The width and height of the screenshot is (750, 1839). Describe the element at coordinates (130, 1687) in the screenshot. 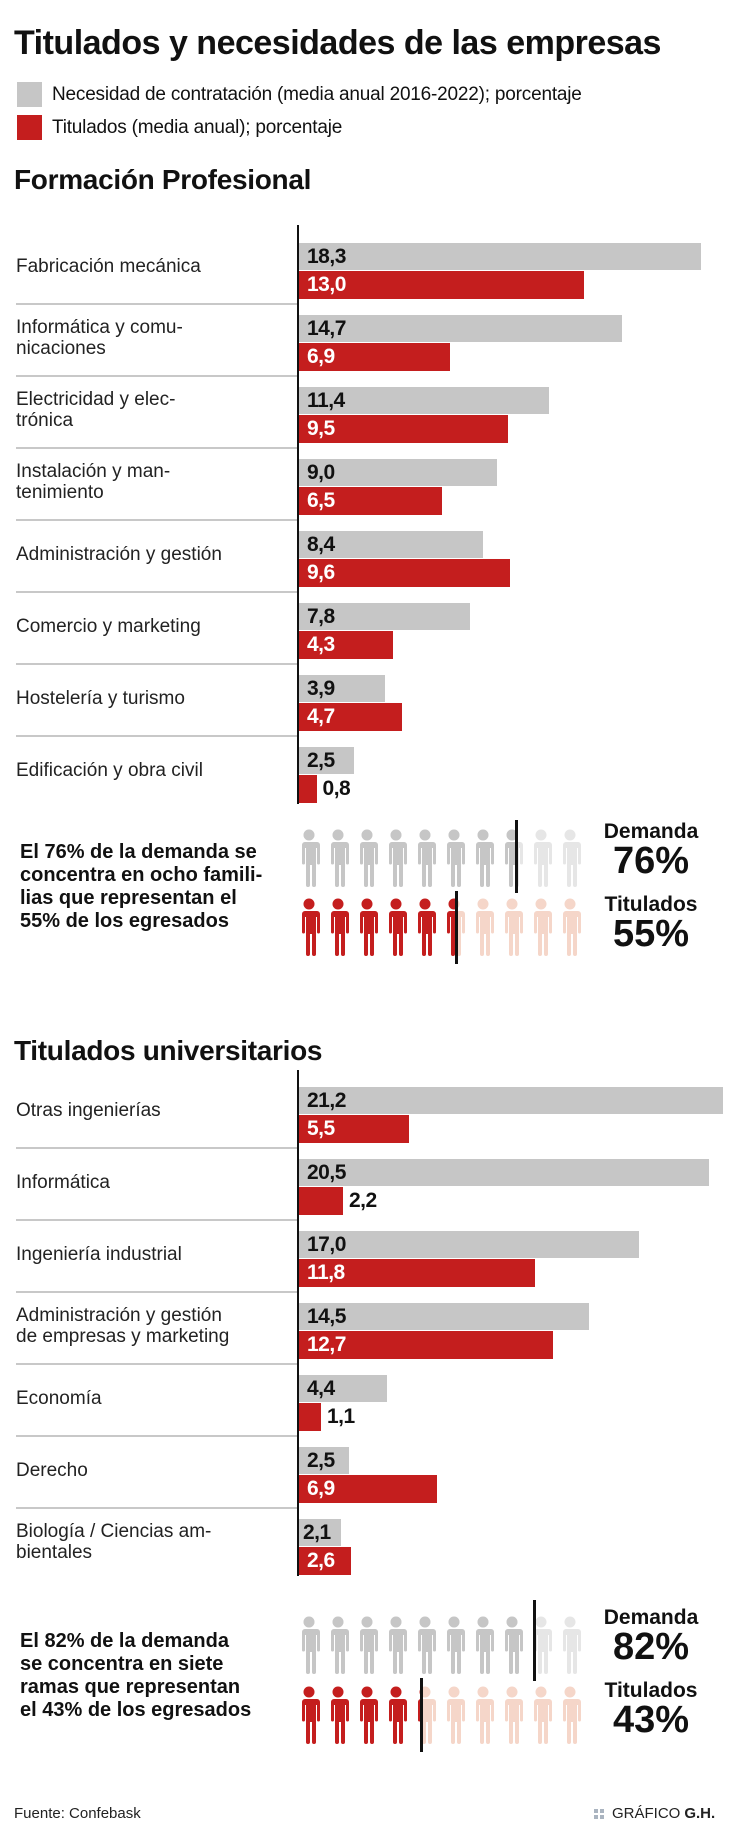

I see `caption-line: ramas que representan` at that location.